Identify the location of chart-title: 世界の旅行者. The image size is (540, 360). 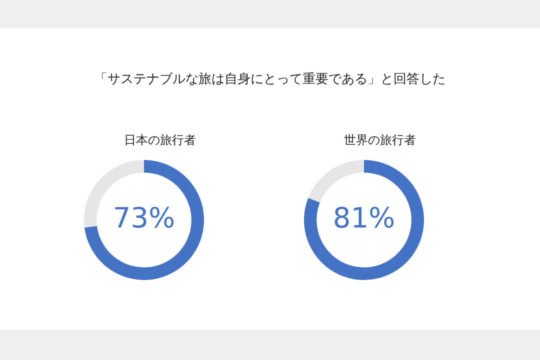
(380, 140).